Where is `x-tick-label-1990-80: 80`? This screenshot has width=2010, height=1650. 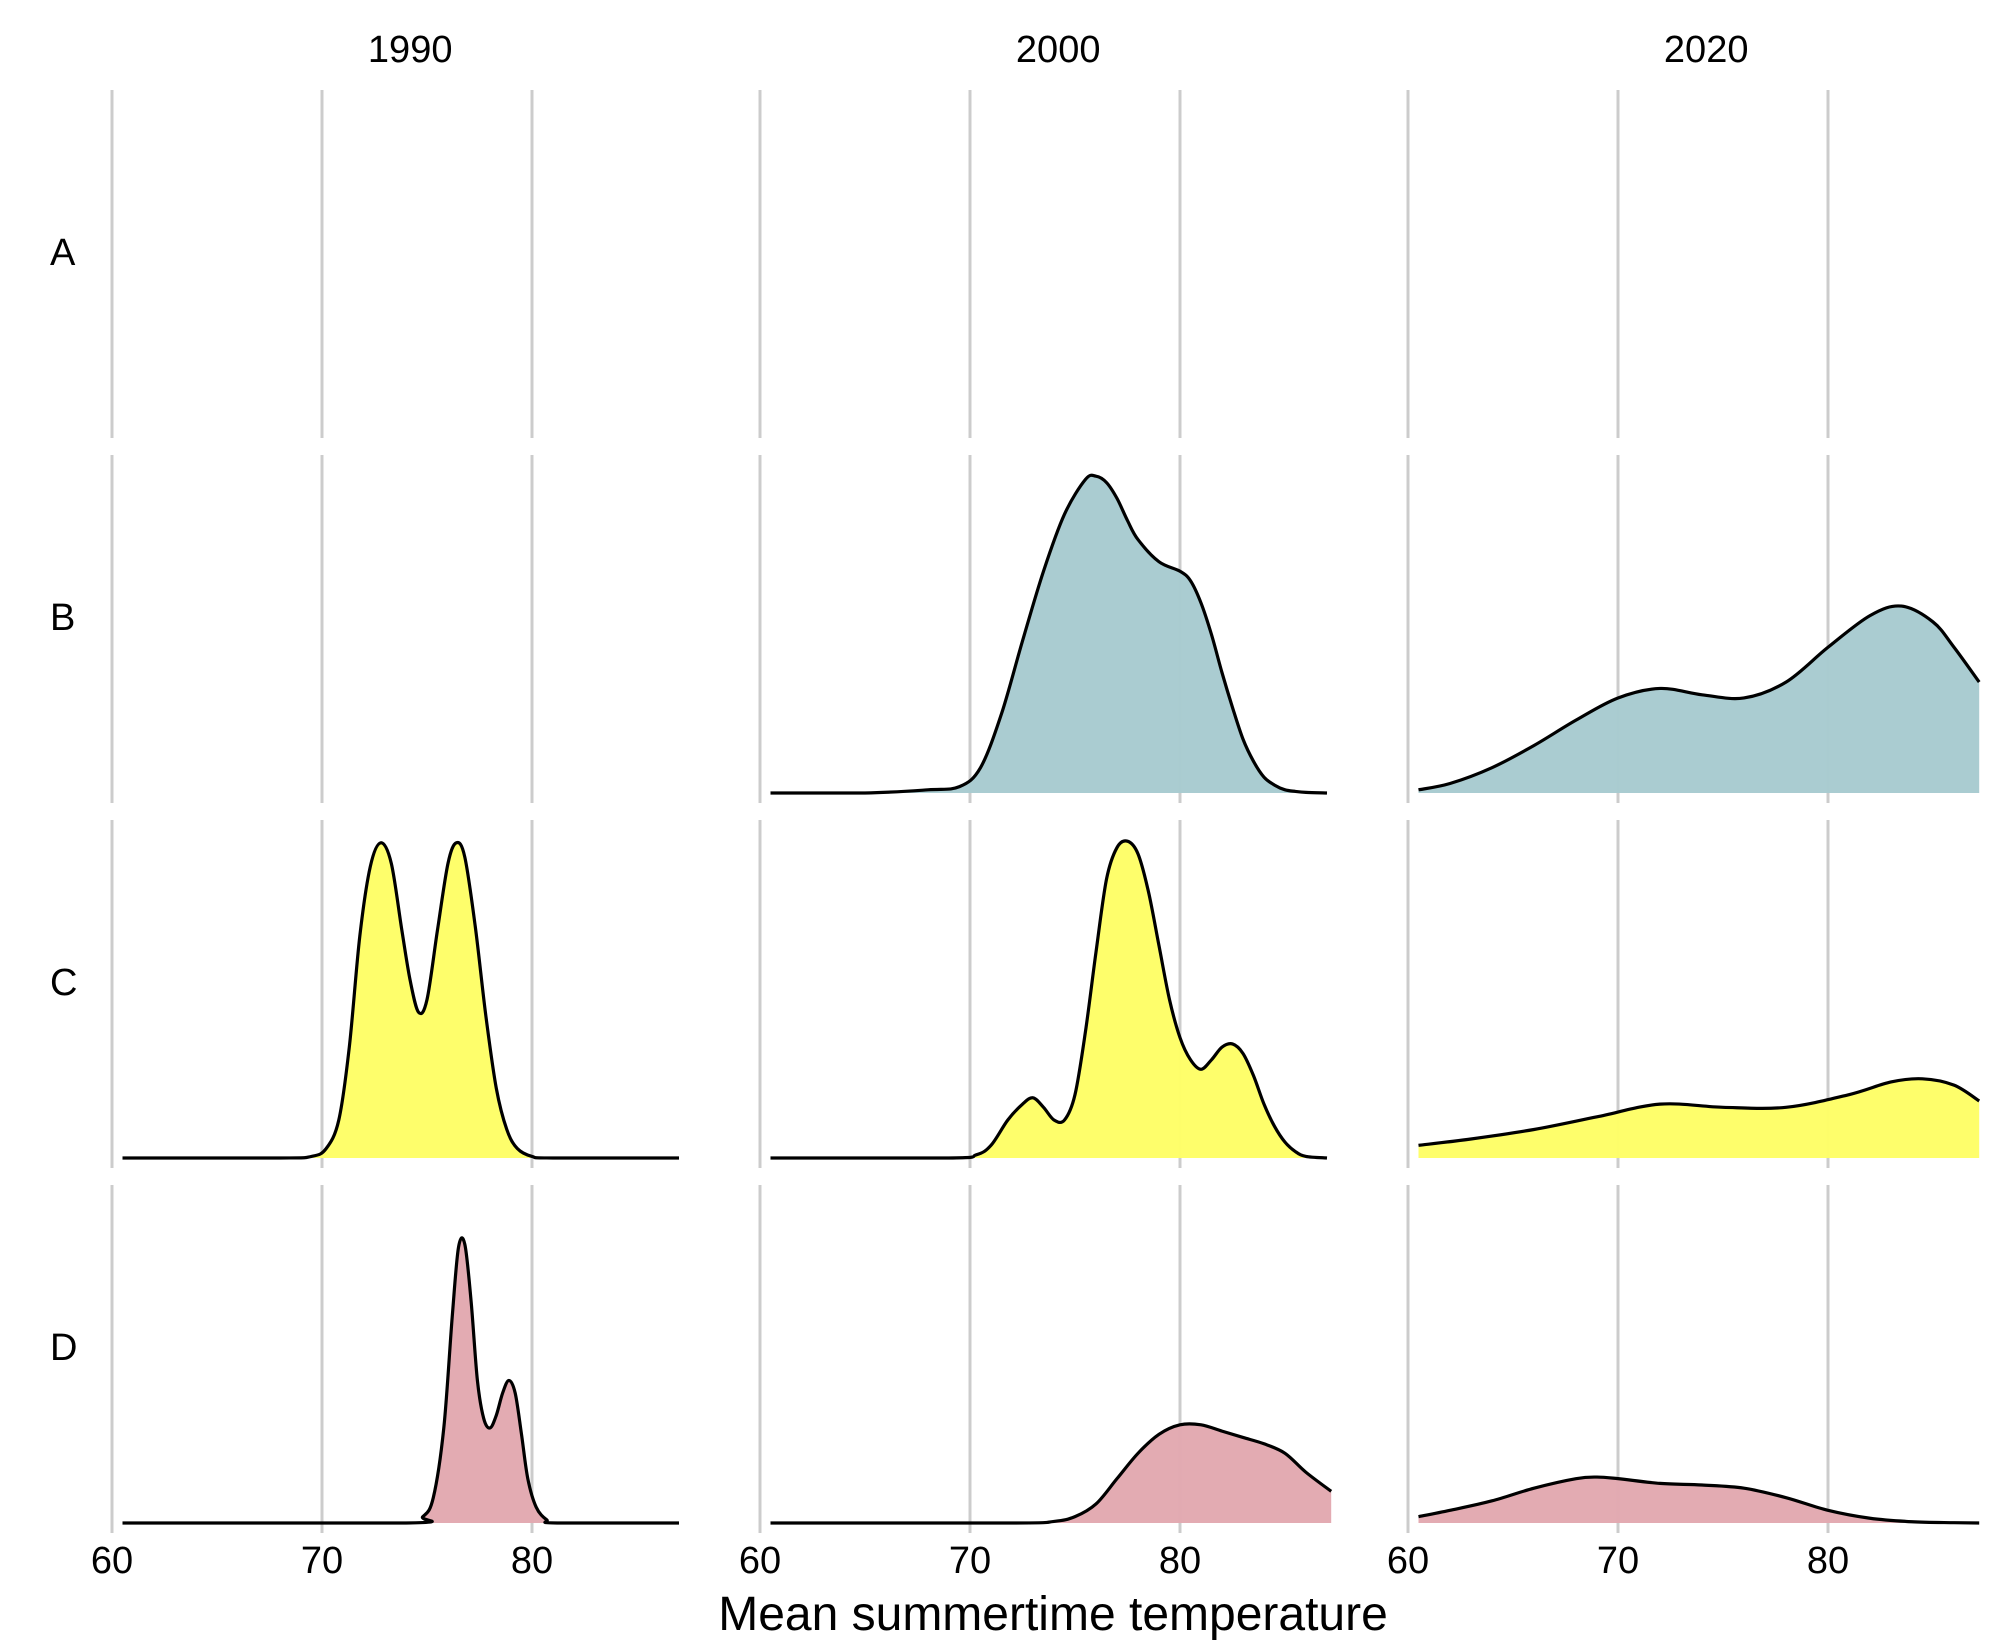
x-tick-label-1990-80: 80 is located at coordinates (532, 1561).